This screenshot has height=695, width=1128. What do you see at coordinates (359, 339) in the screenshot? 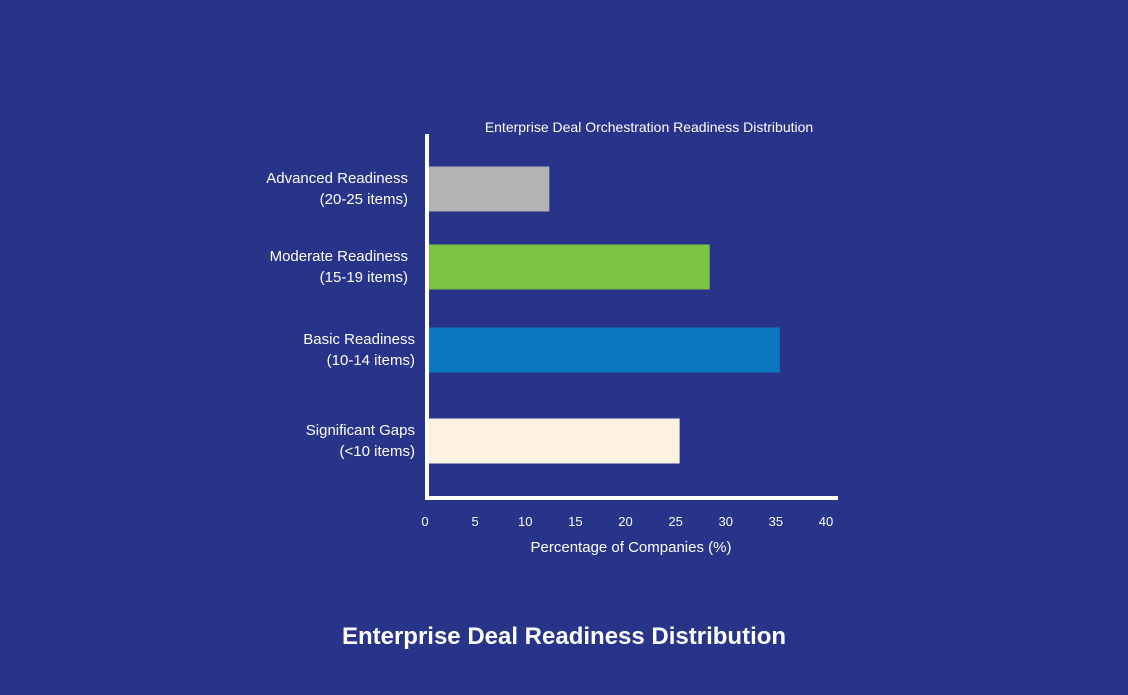
I see `category-label-line: Basic Readiness` at bounding box center [359, 339].